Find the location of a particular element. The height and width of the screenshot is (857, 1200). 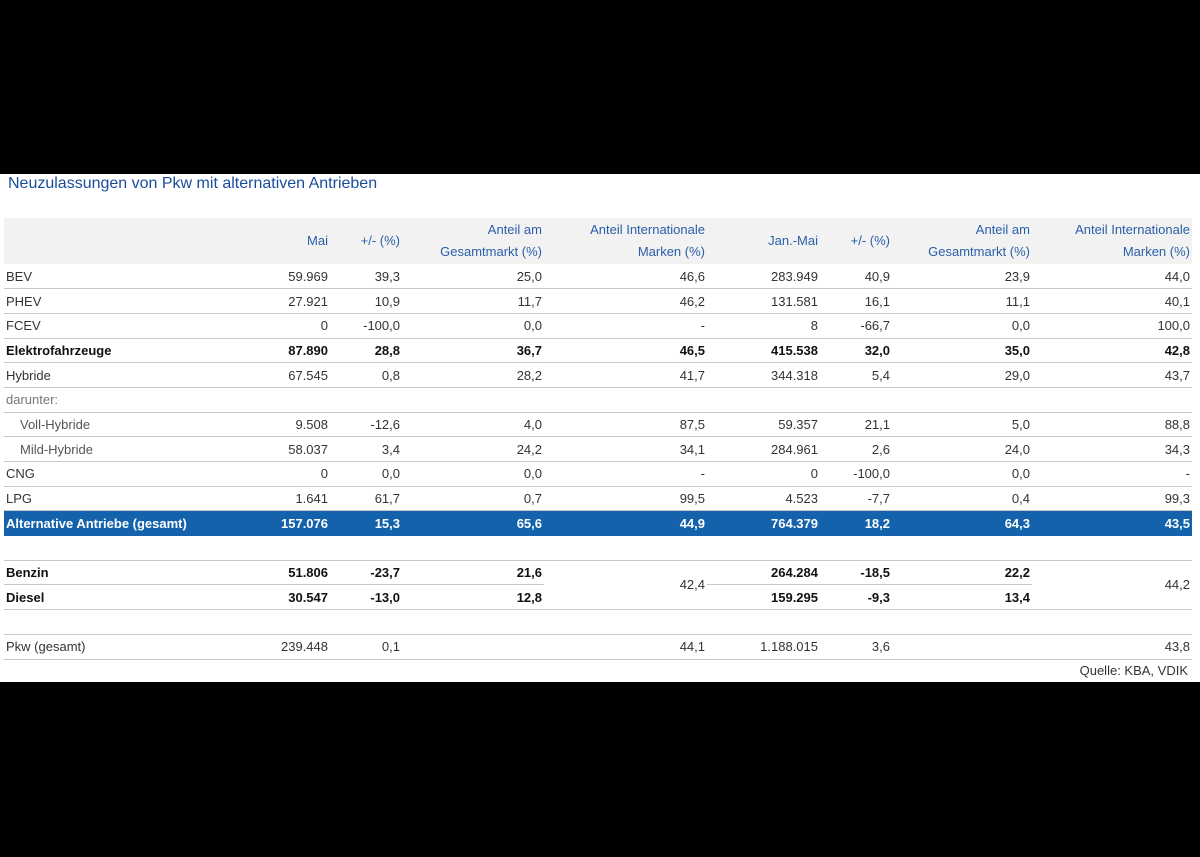

cell: 22,2 is located at coordinates (962, 573).